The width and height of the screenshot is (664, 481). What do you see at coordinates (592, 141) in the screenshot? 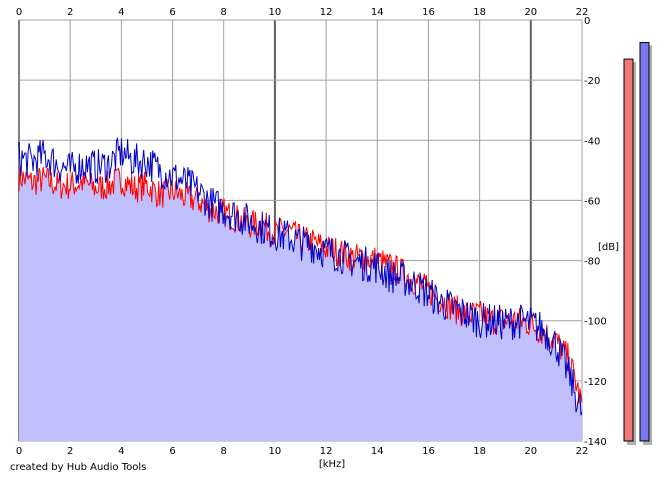
I see `y-tick-label: -40` at bounding box center [592, 141].